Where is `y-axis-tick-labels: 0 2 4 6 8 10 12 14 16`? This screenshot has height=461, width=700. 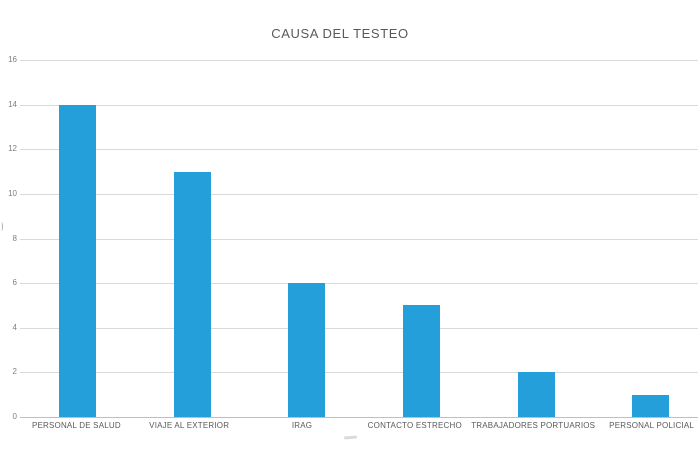
y-axis-tick-labels: 0 2 4 6 8 10 12 14 16 is located at coordinates (8, 238).